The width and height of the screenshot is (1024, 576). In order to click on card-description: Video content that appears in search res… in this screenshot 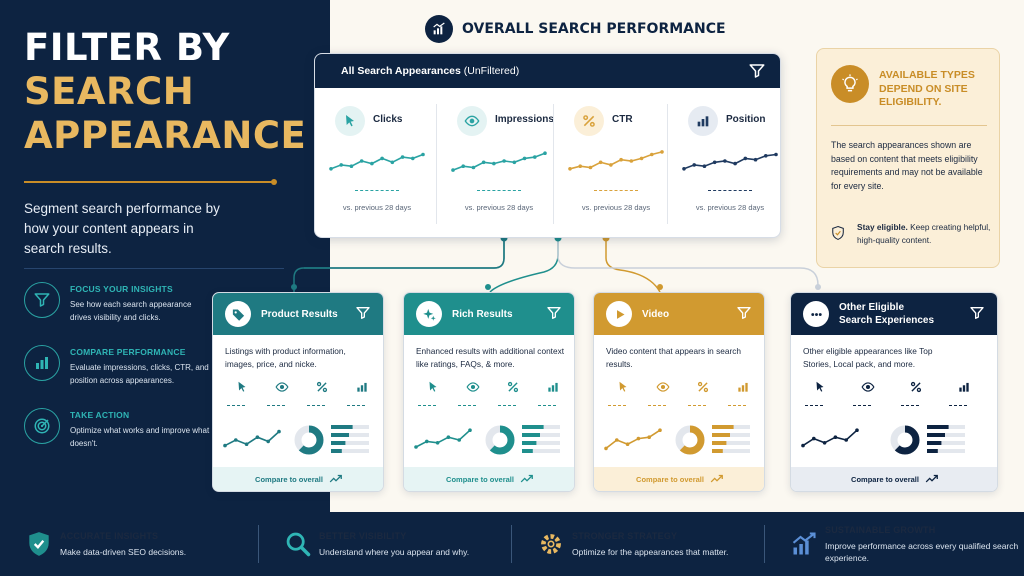, I will do `click(673, 357)`.